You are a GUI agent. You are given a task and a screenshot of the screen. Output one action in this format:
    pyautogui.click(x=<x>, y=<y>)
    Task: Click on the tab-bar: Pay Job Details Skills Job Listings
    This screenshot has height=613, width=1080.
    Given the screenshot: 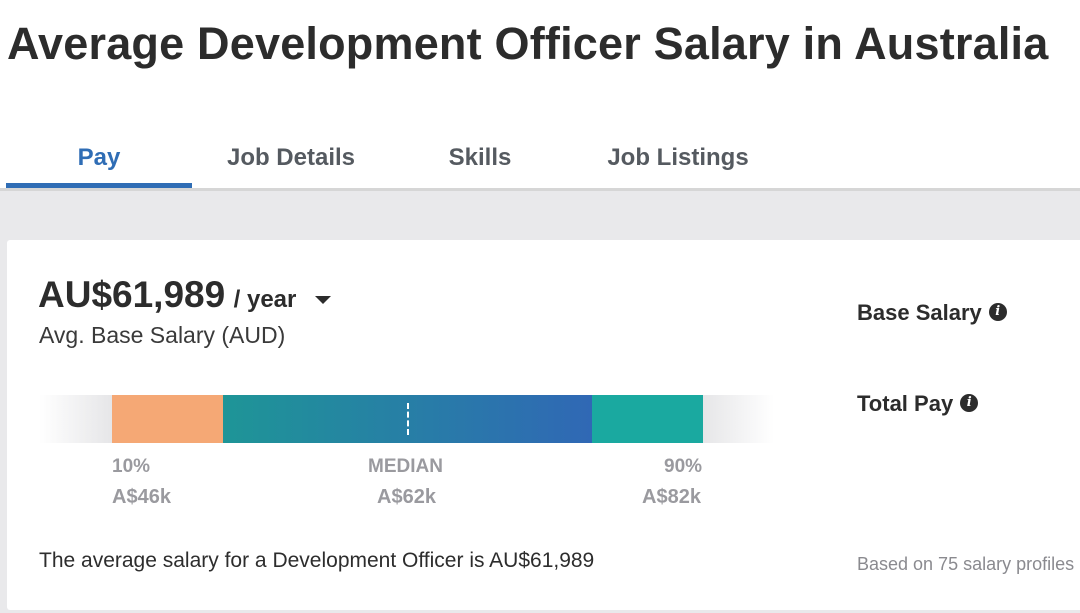 What is the action you would take?
    pyautogui.click(x=543, y=160)
    